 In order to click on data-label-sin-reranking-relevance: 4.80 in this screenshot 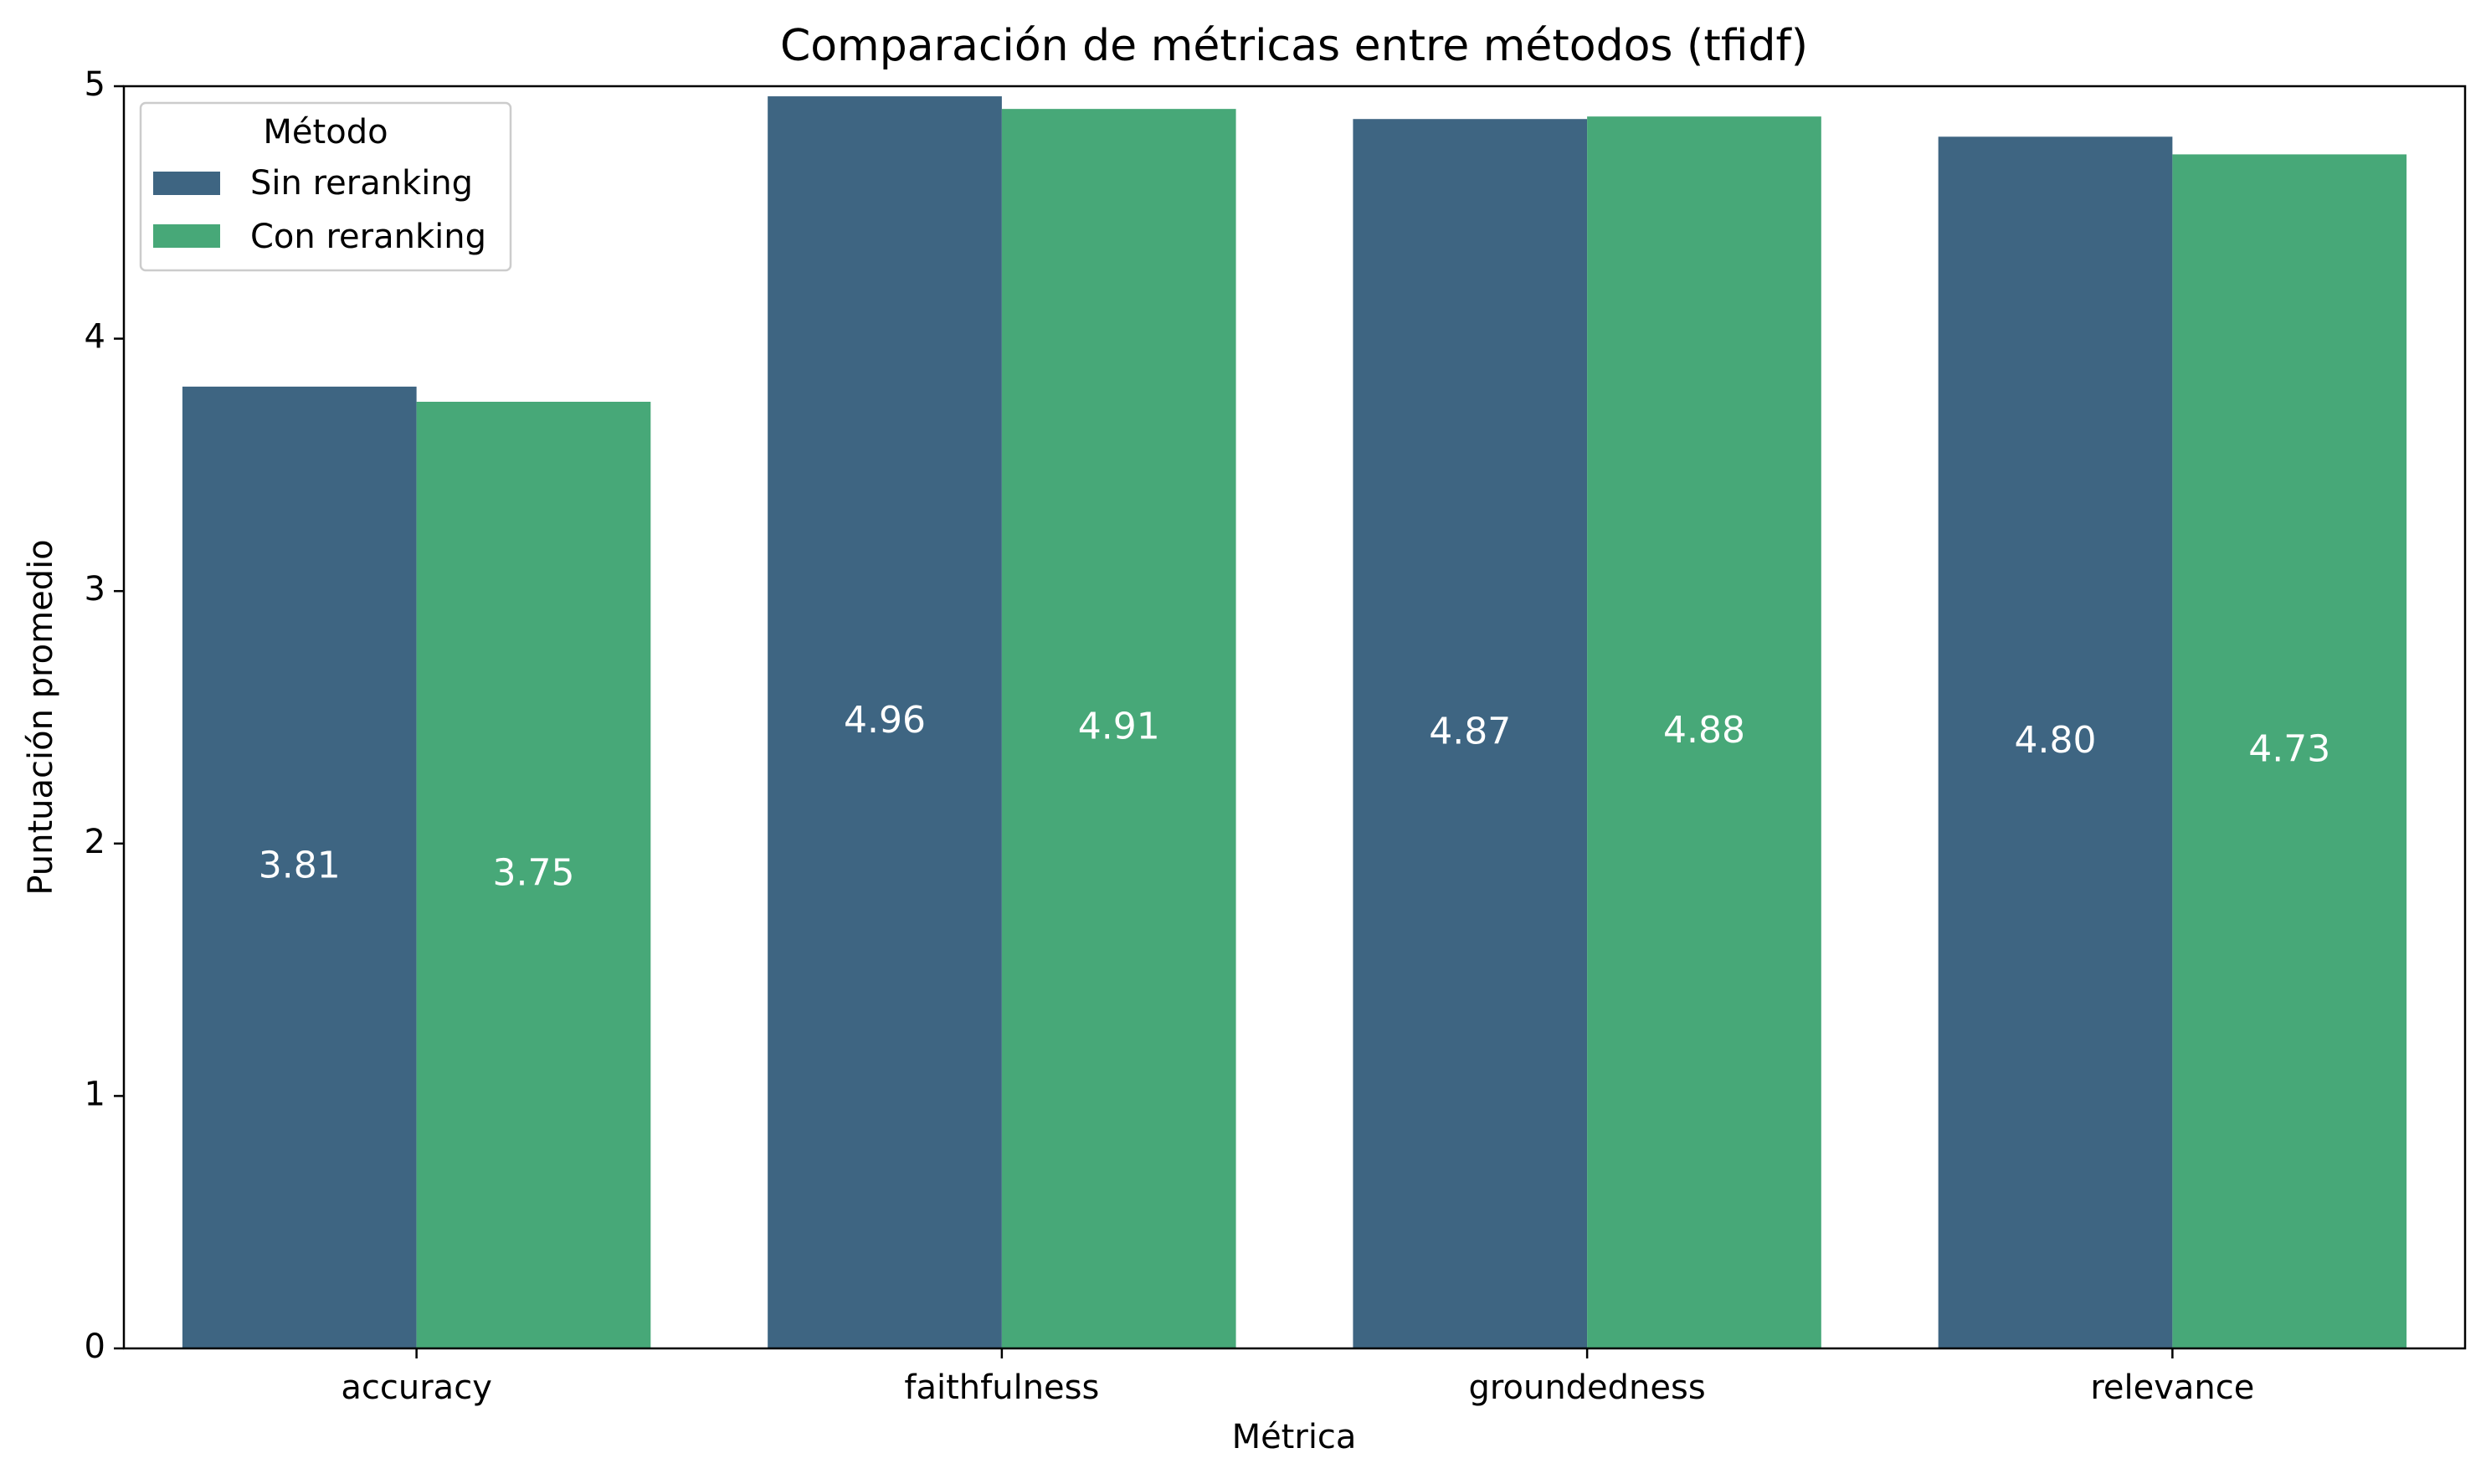, I will do `click(2056, 741)`.